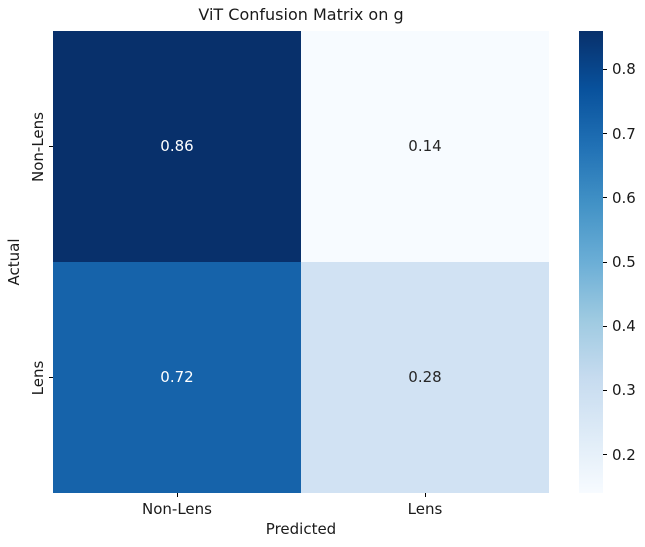 The width and height of the screenshot is (645, 547). Describe the element at coordinates (38, 146) in the screenshot. I see `y-tick-label-non-lens: Non-Lens` at that location.